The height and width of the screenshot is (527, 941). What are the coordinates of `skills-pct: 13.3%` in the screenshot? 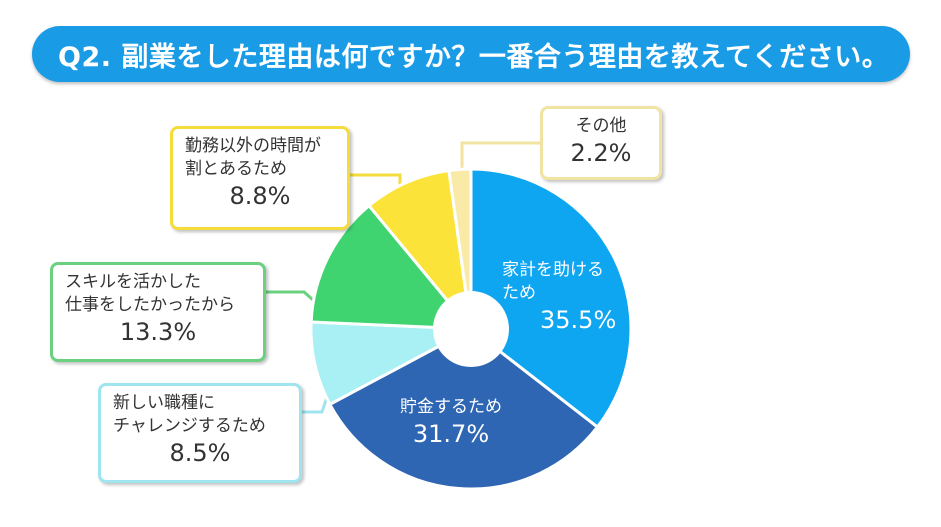 It's located at (158, 332).